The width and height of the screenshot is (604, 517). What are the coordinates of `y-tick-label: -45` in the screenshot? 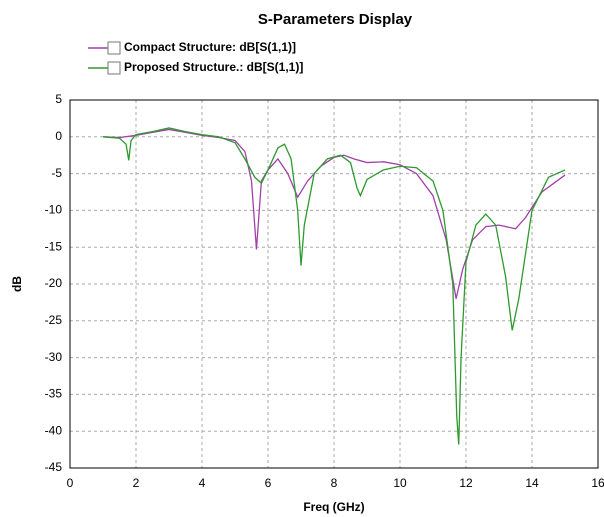 It's located at (54, 467).